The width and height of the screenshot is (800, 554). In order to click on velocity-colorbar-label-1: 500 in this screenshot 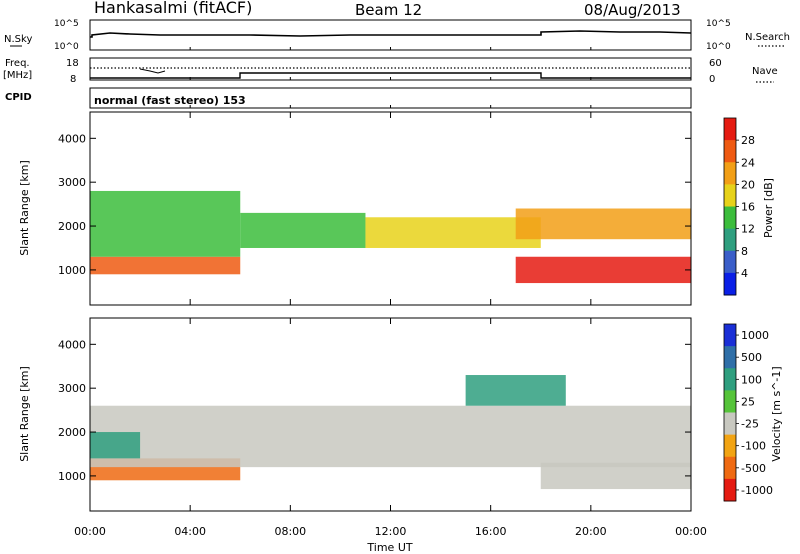, I will do `click(751, 357)`.